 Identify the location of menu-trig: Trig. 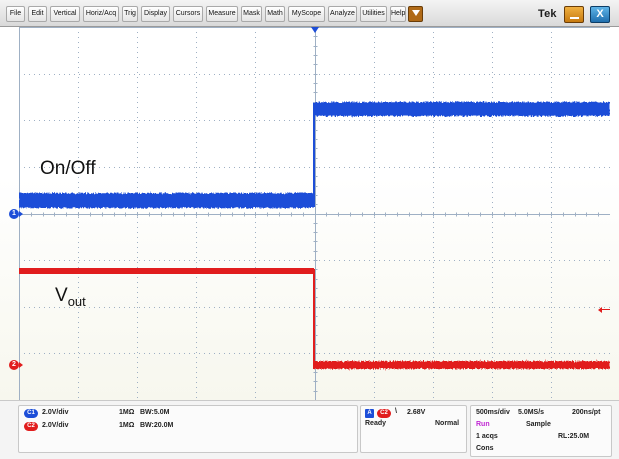
(130, 14).